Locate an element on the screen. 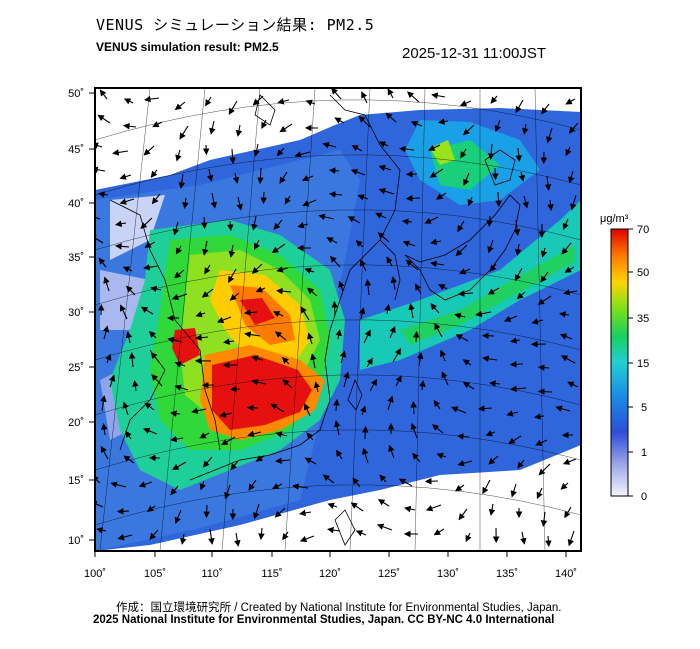 Image resolution: width=700 pixels, height=649 pixels. lon-label: 135˚ is located at coordinates (507, 574).